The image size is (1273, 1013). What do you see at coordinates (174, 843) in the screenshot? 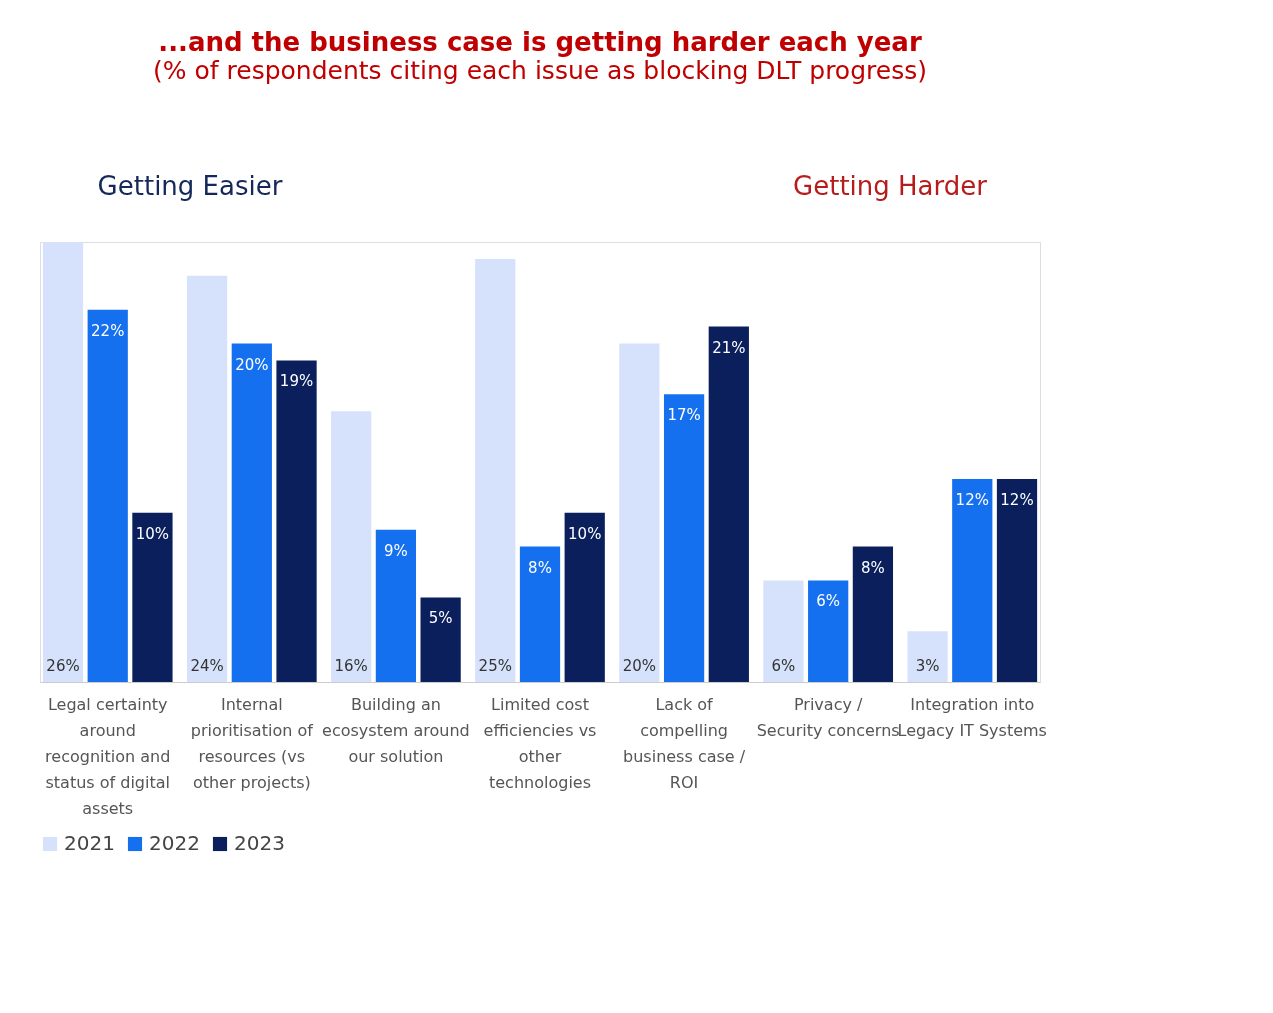
I see `legend-label: 2022` at bounding box center [174, 843].